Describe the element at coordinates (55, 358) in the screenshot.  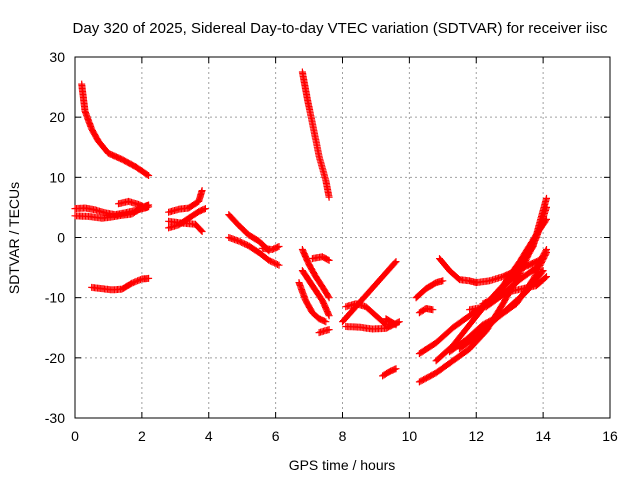
I see `y-tick-label: -20` at that location.